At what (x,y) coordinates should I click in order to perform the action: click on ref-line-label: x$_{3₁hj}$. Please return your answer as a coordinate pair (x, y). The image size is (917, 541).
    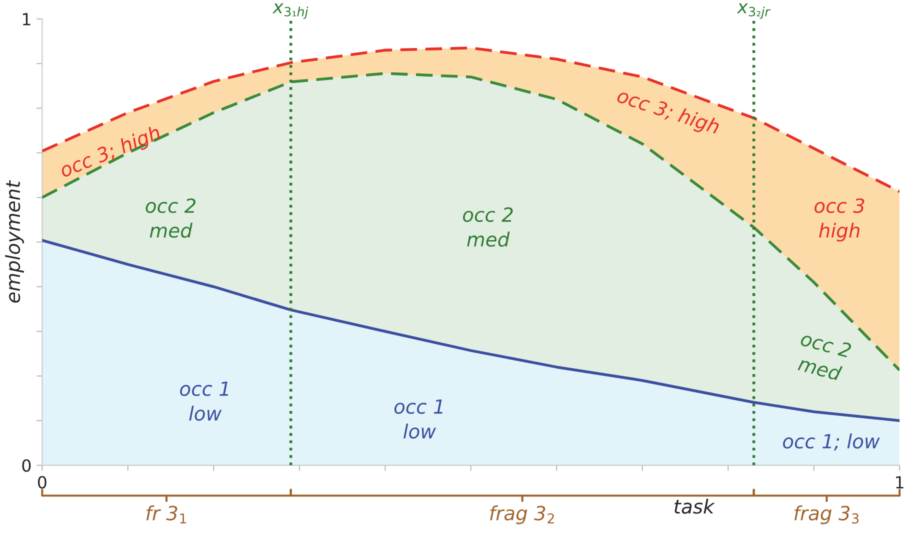
    Looking at the image, I should click on (290, 11).